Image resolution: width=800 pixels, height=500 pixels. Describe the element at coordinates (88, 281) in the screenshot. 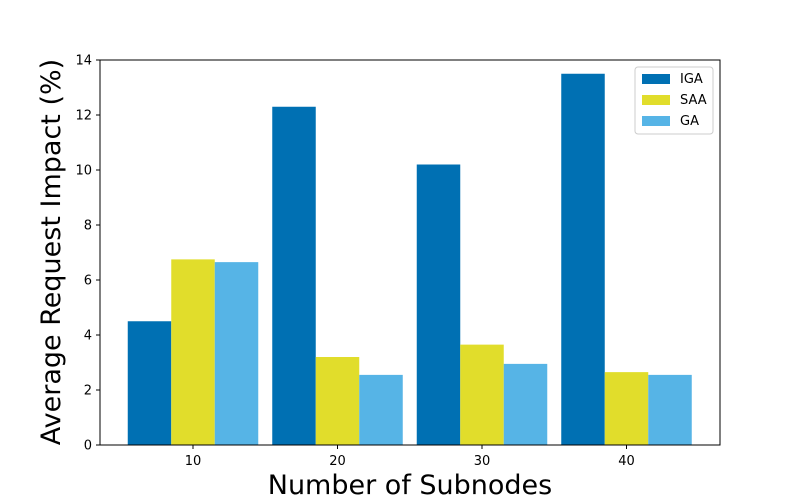

I see `y-tick-label: 6` at that location.